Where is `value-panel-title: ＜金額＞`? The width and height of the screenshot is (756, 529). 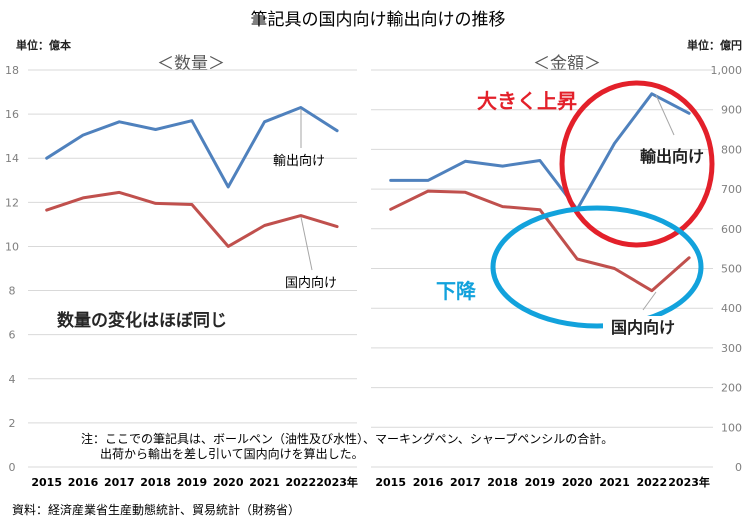
value-panel-title: ＜金額＞ is located at coordinates (567, 64).